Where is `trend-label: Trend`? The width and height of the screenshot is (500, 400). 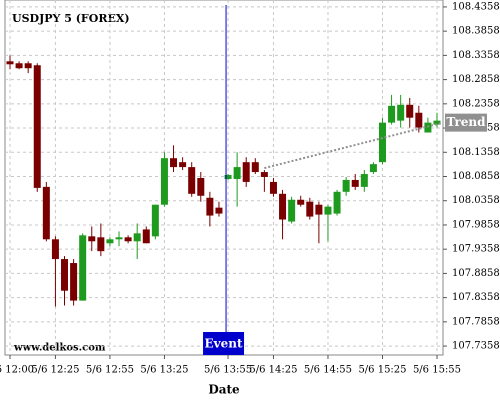 trend-label: Trend is located at coordinates (466, 122).